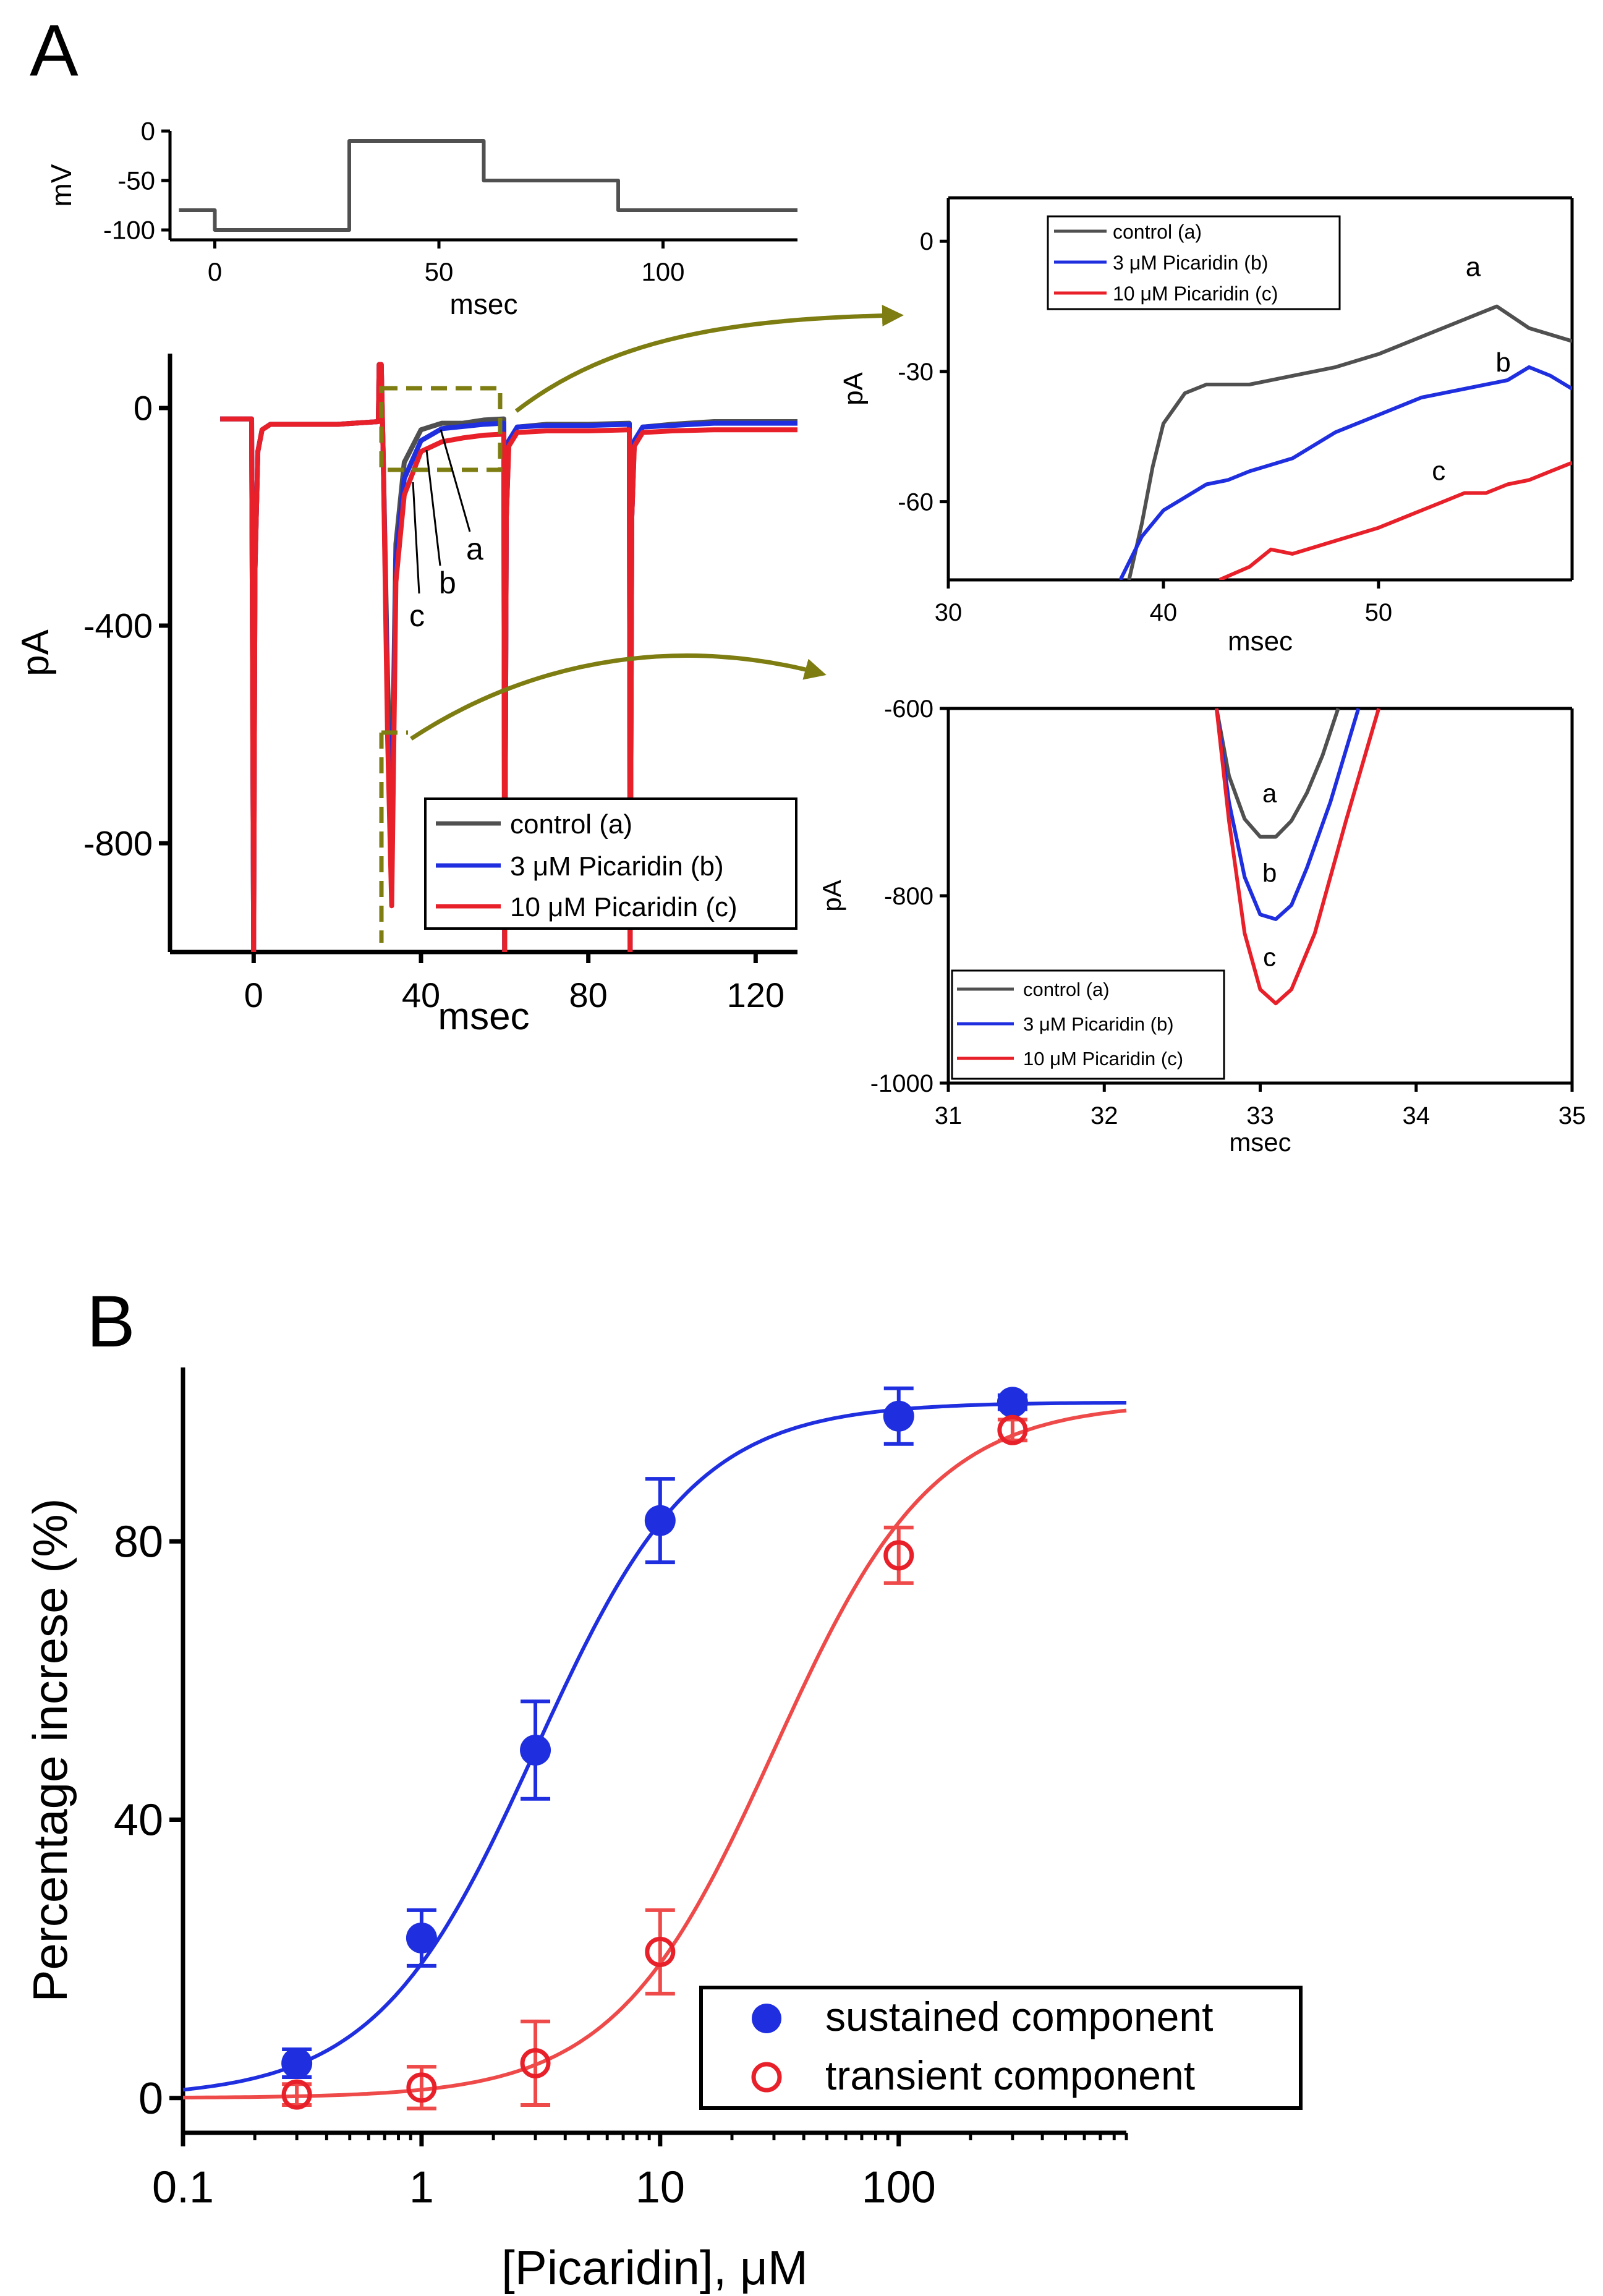 The image size is (1603, 2296). I want to click on panel-label-a: A, so click(54, 50).